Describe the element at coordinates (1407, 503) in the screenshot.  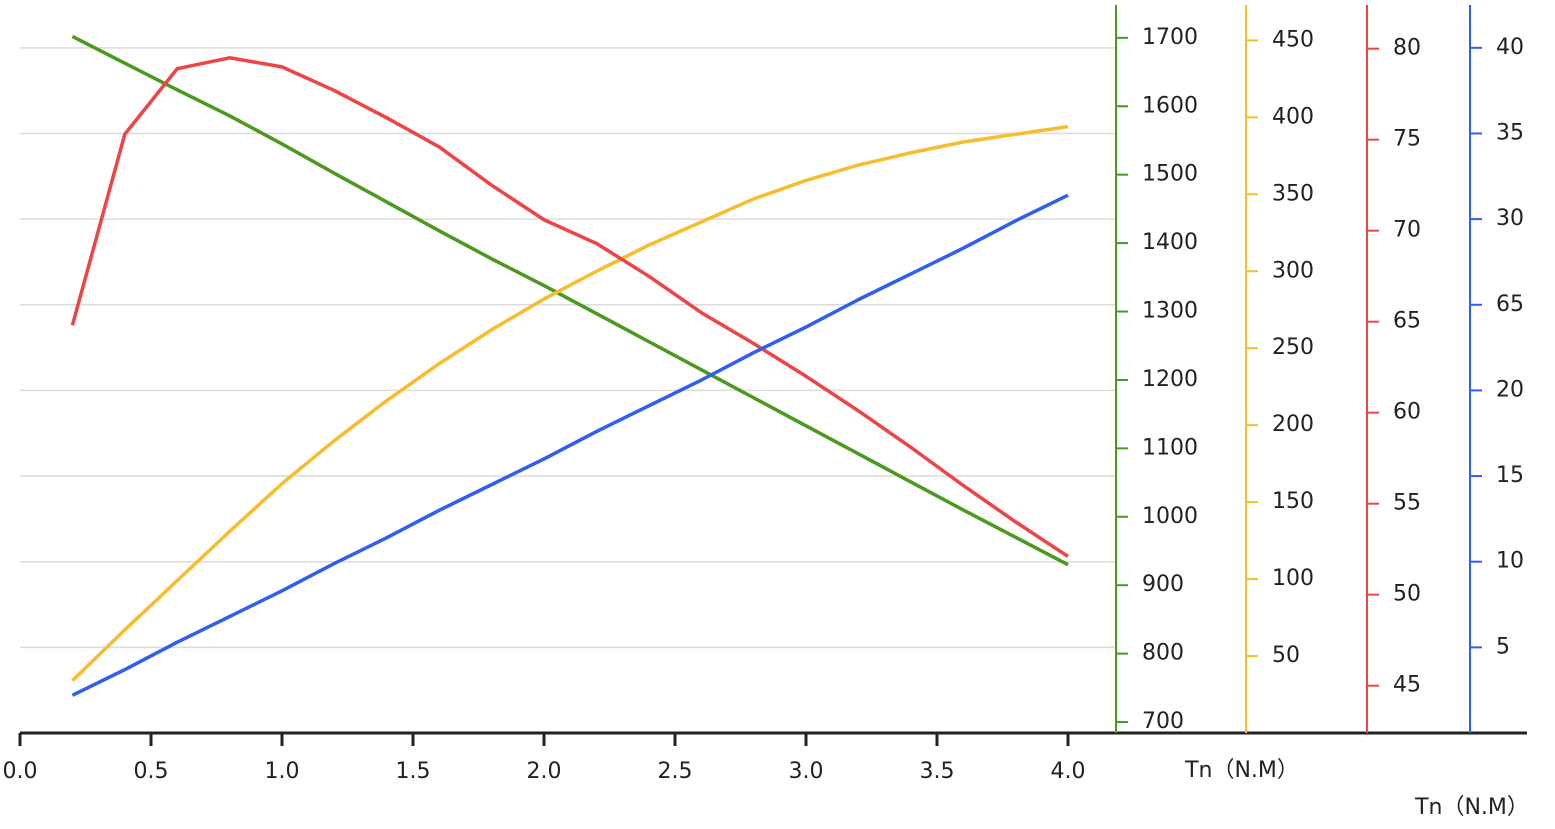
I see `y-tick-label: 55` at that location.